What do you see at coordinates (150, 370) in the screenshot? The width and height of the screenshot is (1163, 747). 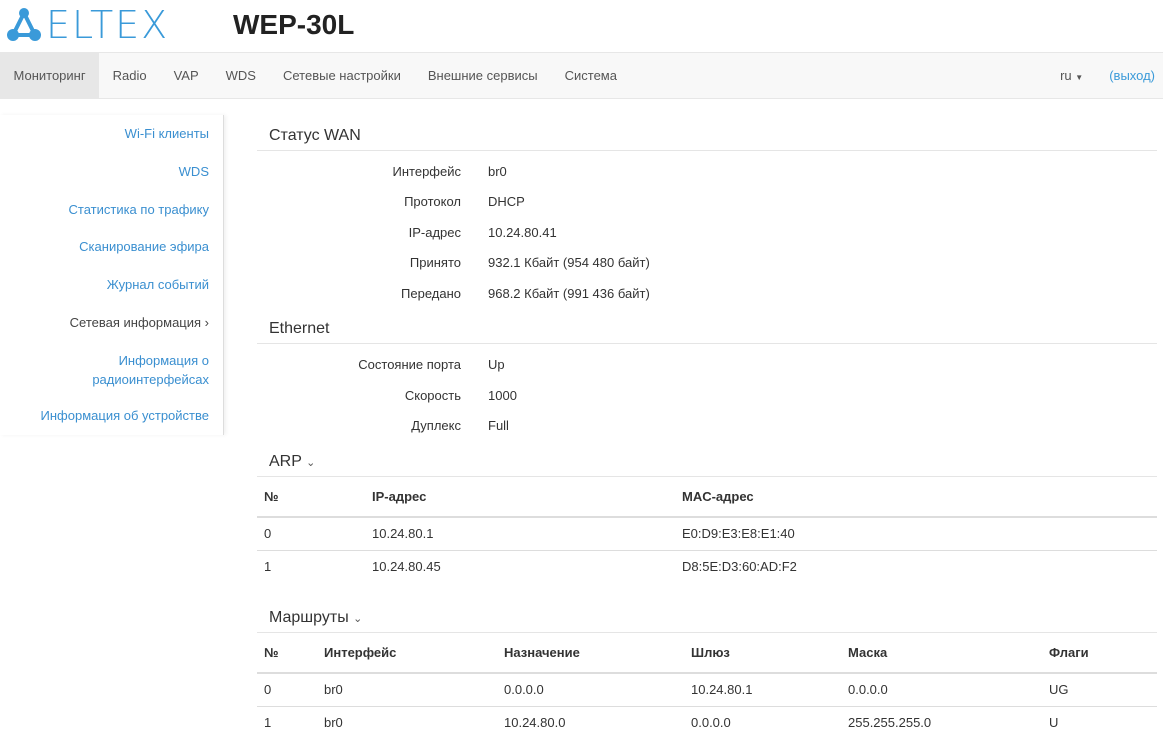 I see `sidebar-item-radio-info: Информация о радиоинтерфейсах` at bounding box center [150, 370].